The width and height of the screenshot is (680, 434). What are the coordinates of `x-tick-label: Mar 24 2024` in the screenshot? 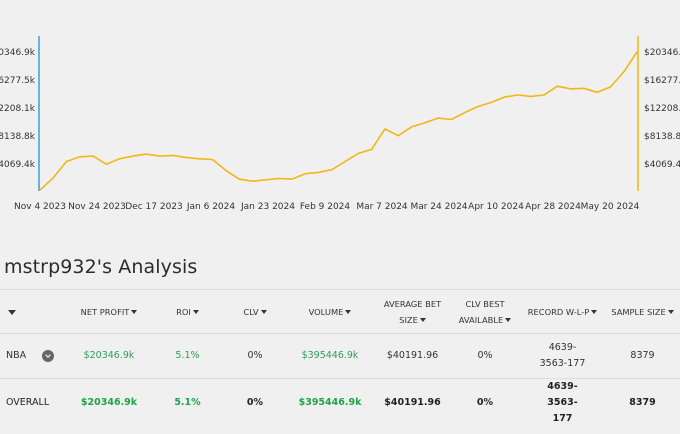 It's located at (438, 207).